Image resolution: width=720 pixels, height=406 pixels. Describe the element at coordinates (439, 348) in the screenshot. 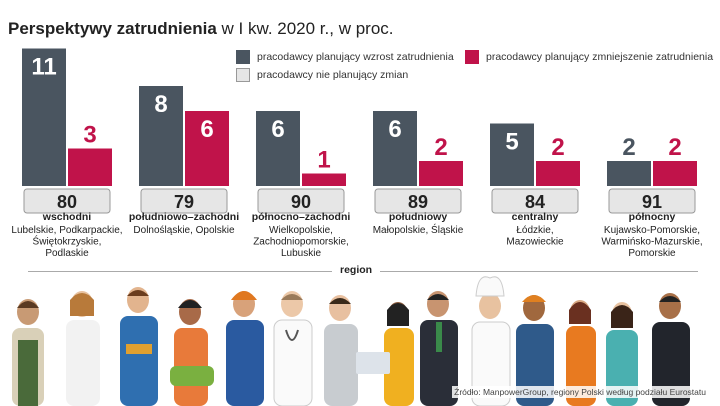

I see `person-businessman` at that location.